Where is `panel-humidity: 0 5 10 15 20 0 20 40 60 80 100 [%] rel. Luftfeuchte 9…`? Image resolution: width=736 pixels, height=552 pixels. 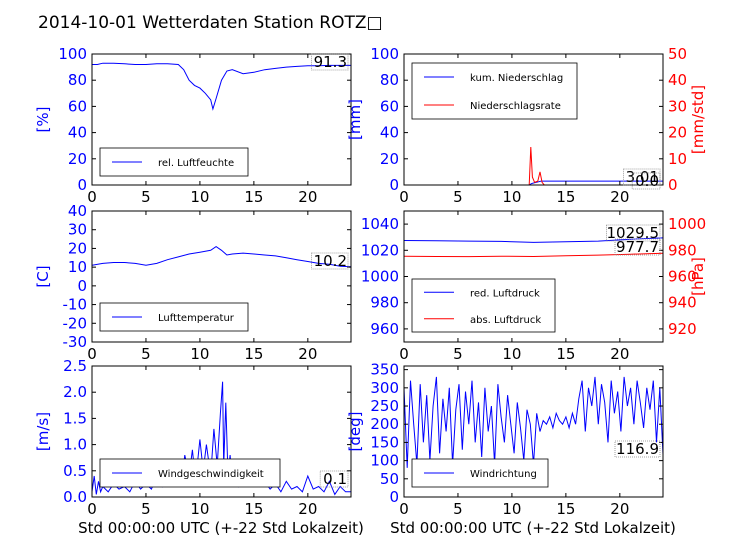 panel-humidity: 0 5 10 15 20 0 20 40 60 80 100 [%] rel. Luftfeuchte 9… is located at coordinates (193, 125).